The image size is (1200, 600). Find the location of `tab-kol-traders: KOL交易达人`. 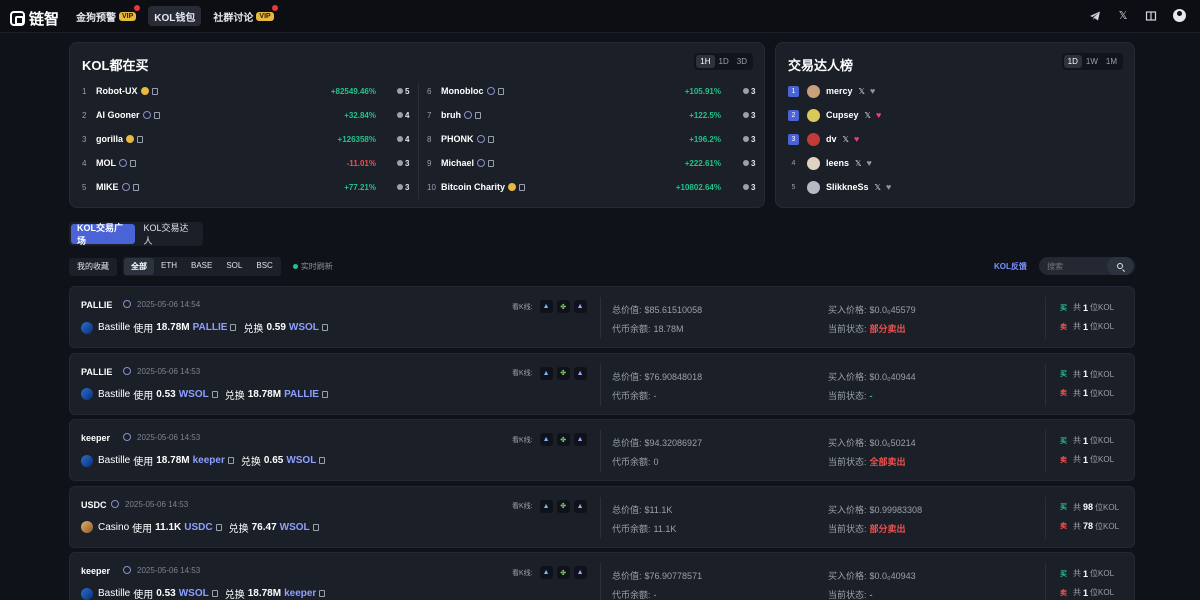

tab-kol-traders: KOL交易达人 is located at coordinates (166, 234).